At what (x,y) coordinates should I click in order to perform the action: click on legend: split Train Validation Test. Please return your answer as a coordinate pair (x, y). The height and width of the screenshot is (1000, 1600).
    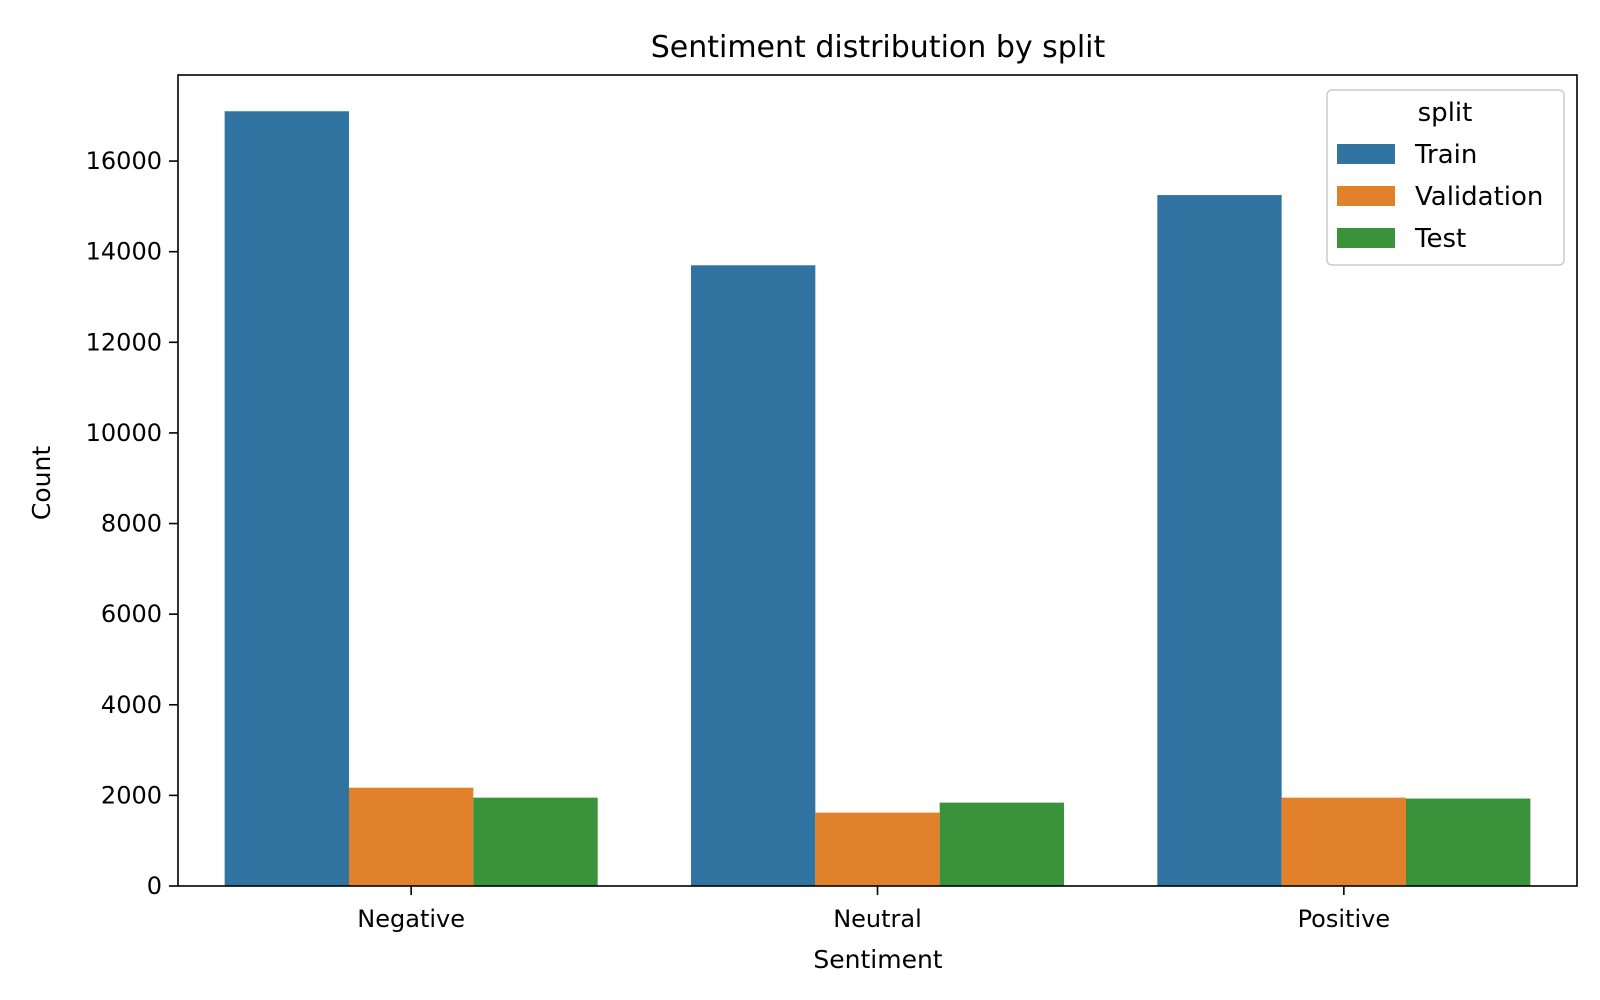
    Looking at the image, I should click on (1445, 177).